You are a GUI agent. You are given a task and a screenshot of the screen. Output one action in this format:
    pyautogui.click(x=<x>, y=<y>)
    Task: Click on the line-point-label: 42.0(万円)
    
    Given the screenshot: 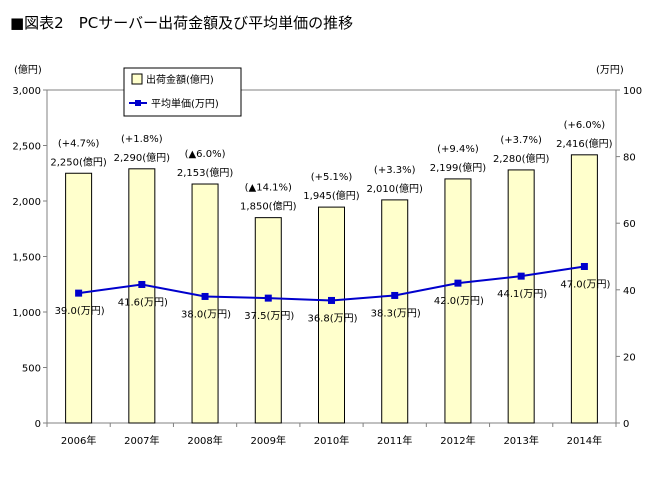 What is the action you would take?
    pyautogui.click(x=459, y=301)
    